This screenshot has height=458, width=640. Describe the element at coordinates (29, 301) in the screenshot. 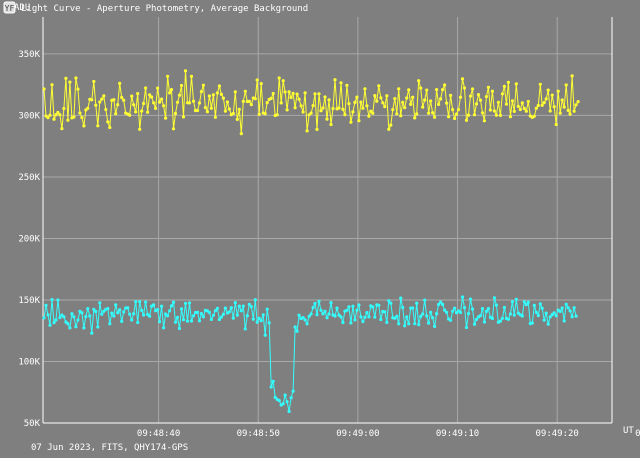

I see `y-tick-label: 150K` at that location.